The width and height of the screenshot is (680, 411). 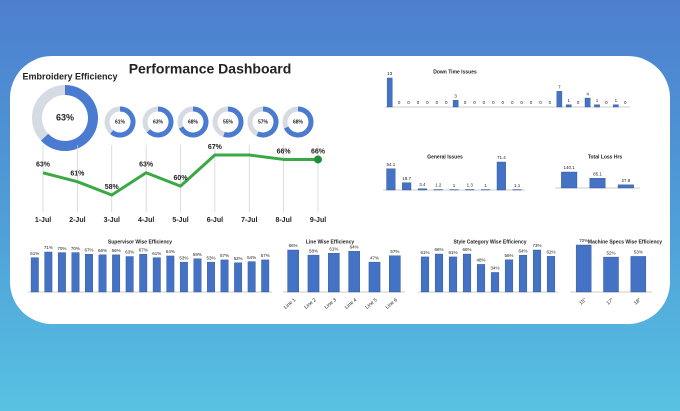 I want to click on donut-label: 55%, so click(x=228, y=122).